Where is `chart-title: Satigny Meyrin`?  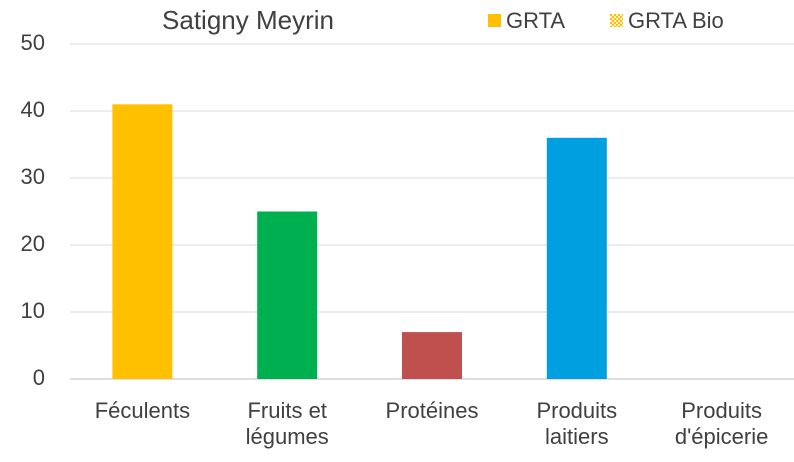
chart-title: Satigny Meyrin is located at coordinates (248, 20).